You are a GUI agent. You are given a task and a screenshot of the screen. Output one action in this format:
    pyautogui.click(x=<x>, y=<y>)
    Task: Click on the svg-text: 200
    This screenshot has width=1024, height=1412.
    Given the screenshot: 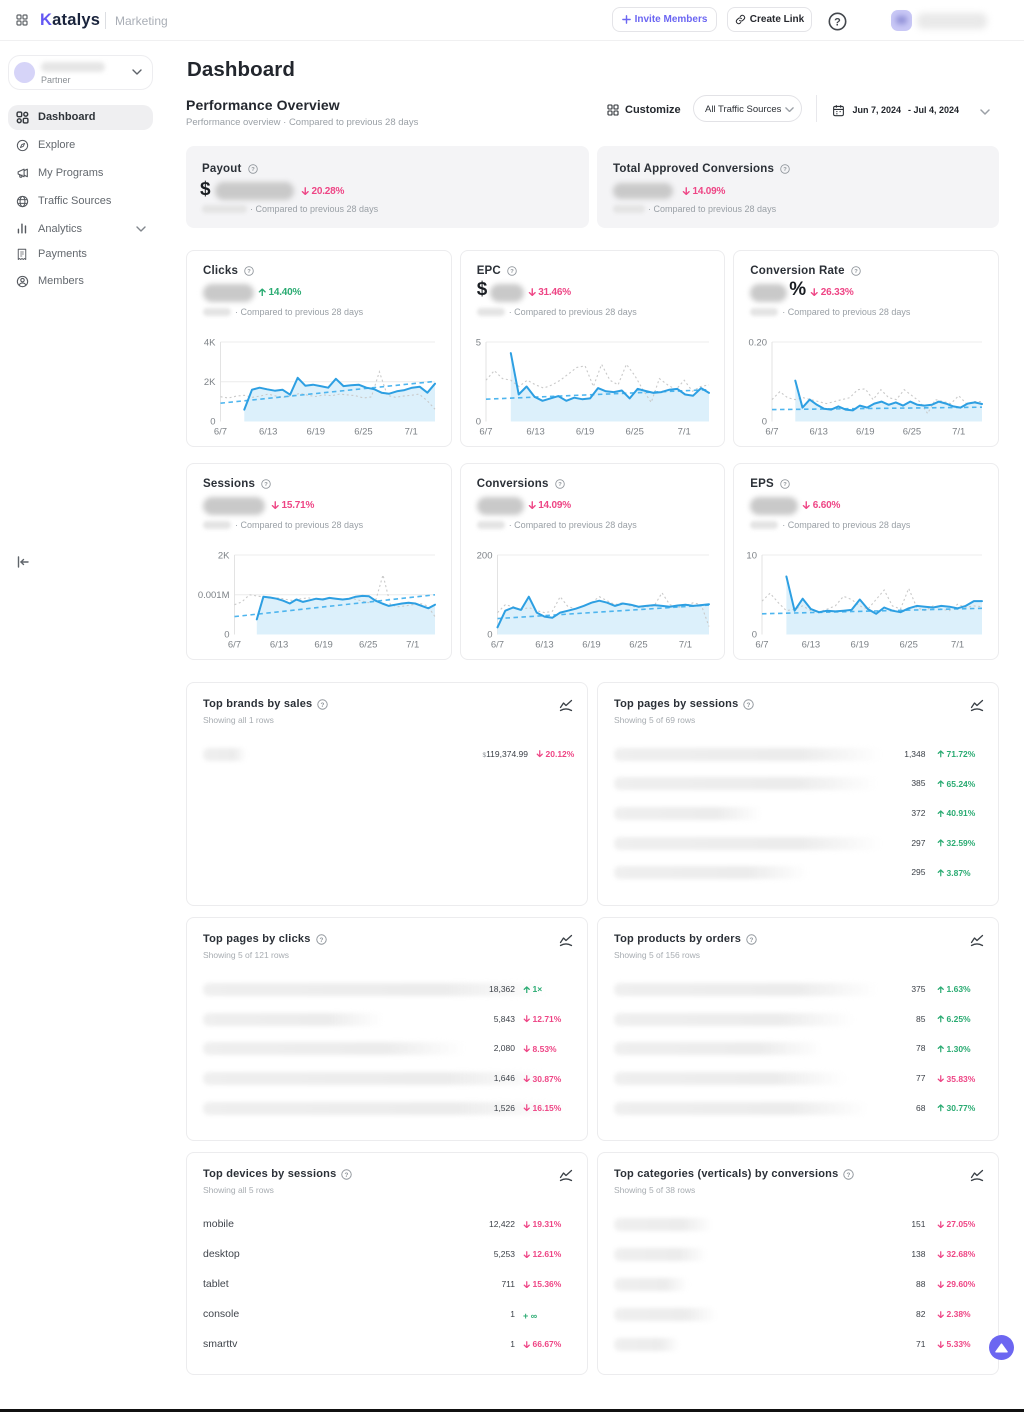 What is the action you would take?
    pyautogui.click(x=484, y=556)
    